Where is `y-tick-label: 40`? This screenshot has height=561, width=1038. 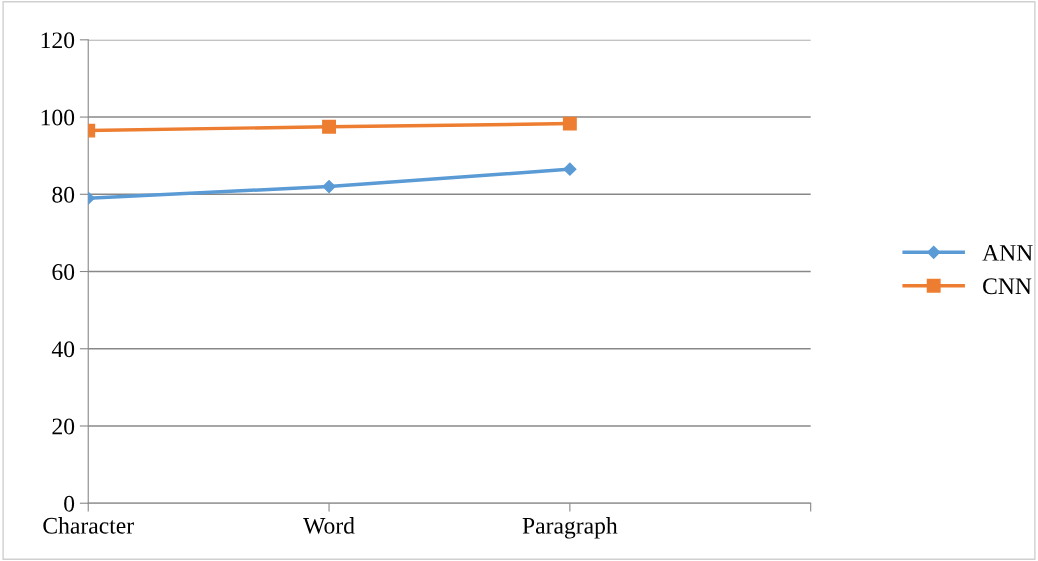
y-tick-label: 40 is located at coordinates (63, 349).